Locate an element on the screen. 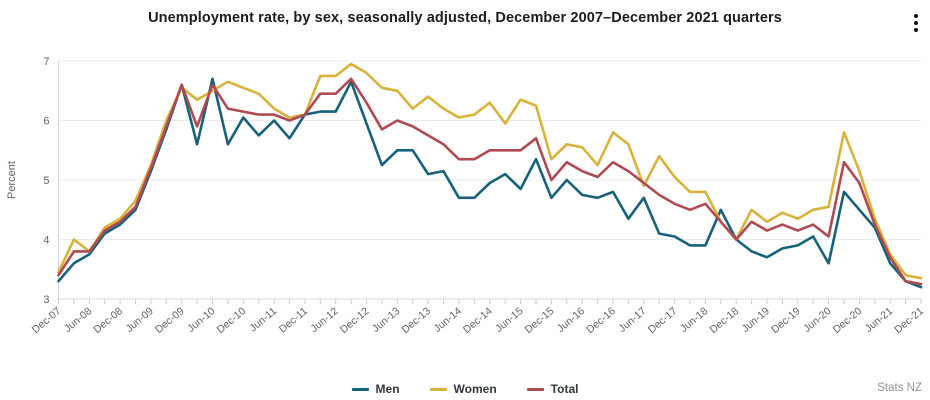 This screenshot has height=400, width=930. x-tick-label: Dec-10 is located at coordinates (232, 320).